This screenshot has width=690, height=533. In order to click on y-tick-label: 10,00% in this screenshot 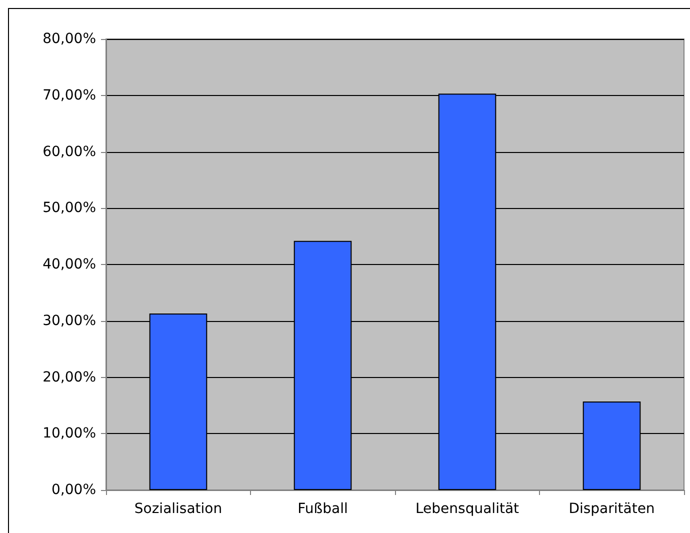, I will do `click(69, 434)`.